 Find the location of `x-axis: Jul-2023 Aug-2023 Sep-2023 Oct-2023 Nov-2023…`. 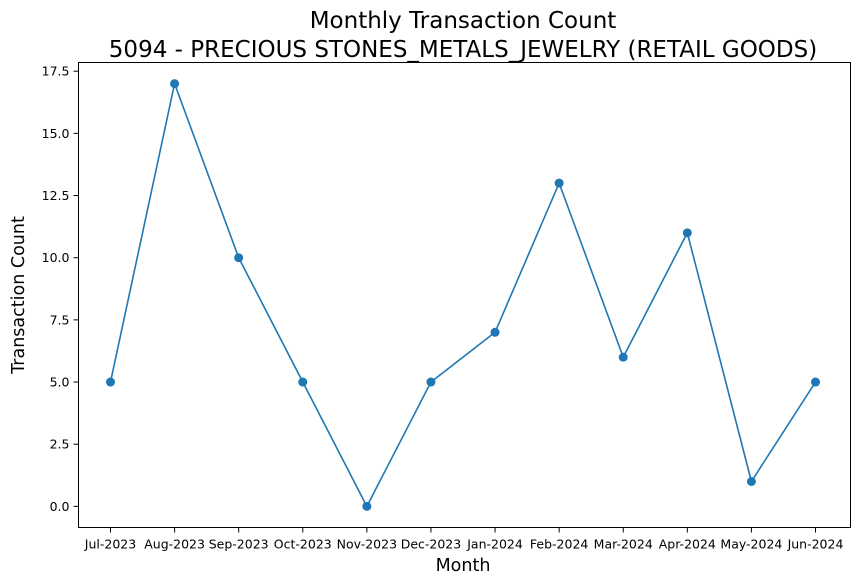

x-axis: Jul-2023 Aug-2023 Sep-2023 Oct-2023 Nov-2023… is located at coordinates (464, 539).